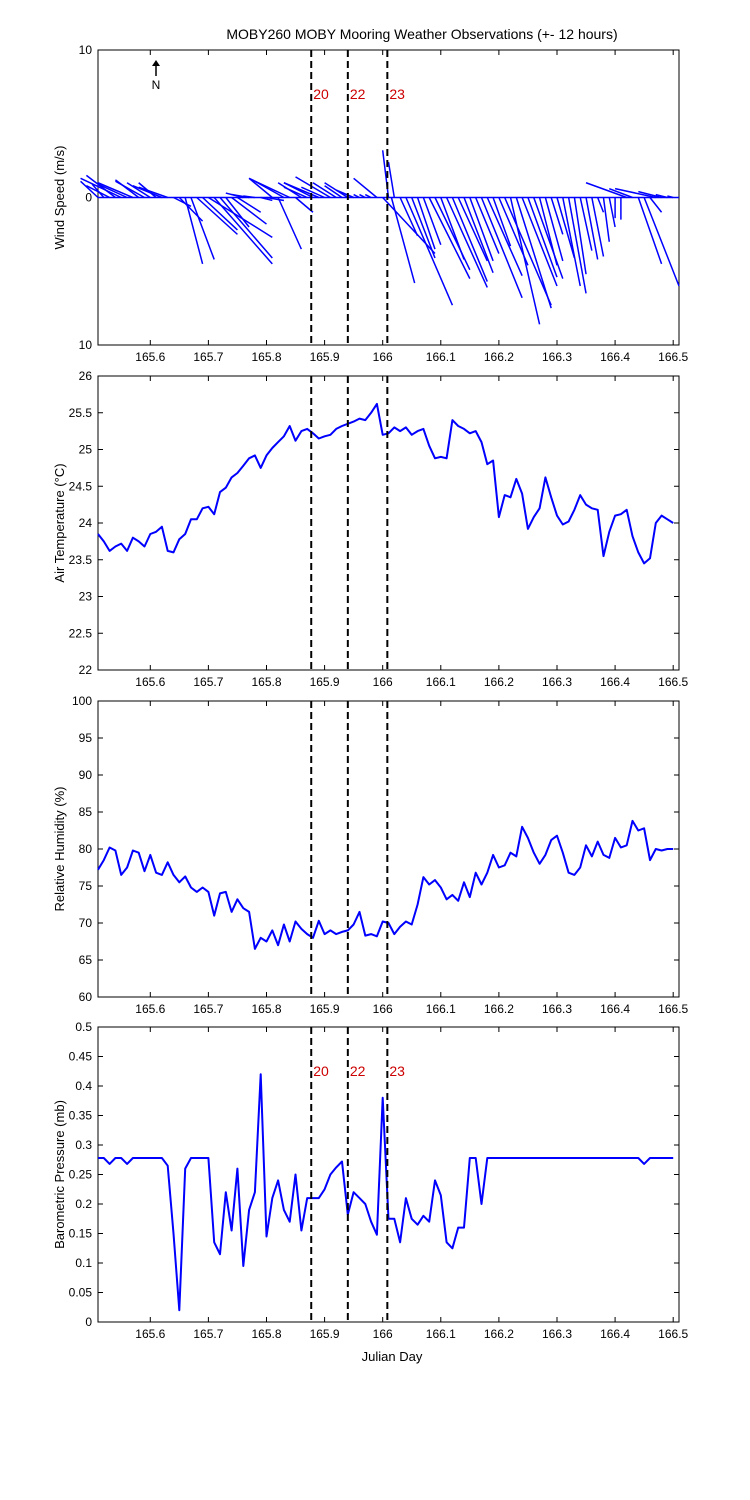  Describe the element at coordinates (86, 849) in the screenshot. I see `y-tick-label: 80` at that location.